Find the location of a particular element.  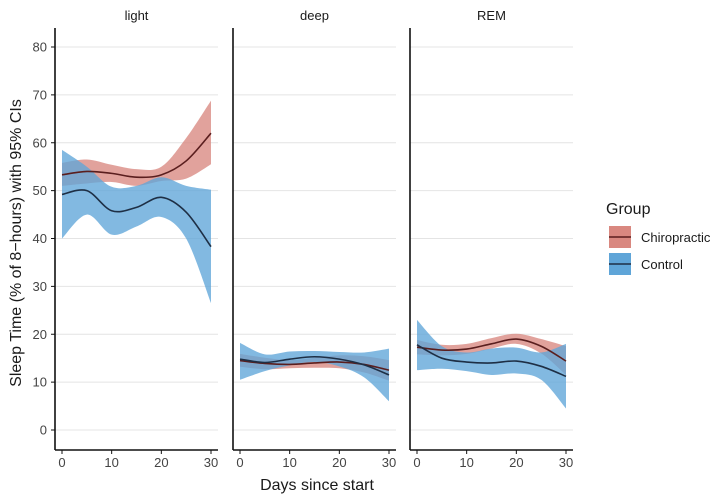

ci-band-chiropractic-REM is located at coordinates (491, 354).